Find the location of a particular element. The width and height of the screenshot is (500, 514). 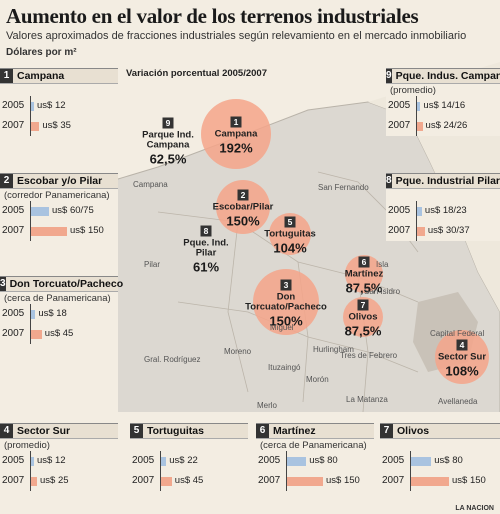

zone-number: 8 is located at coordinates (206, 231).